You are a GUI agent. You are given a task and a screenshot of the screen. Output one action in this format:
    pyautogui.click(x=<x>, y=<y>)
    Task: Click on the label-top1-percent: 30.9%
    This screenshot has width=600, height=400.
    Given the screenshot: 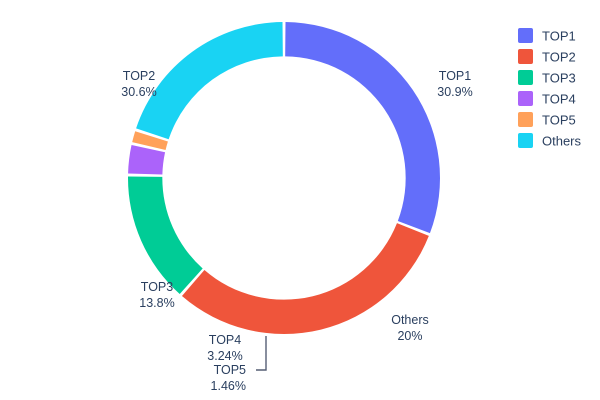 What is the action you would take?
    pyautogui.click(x=454, y=92)
    